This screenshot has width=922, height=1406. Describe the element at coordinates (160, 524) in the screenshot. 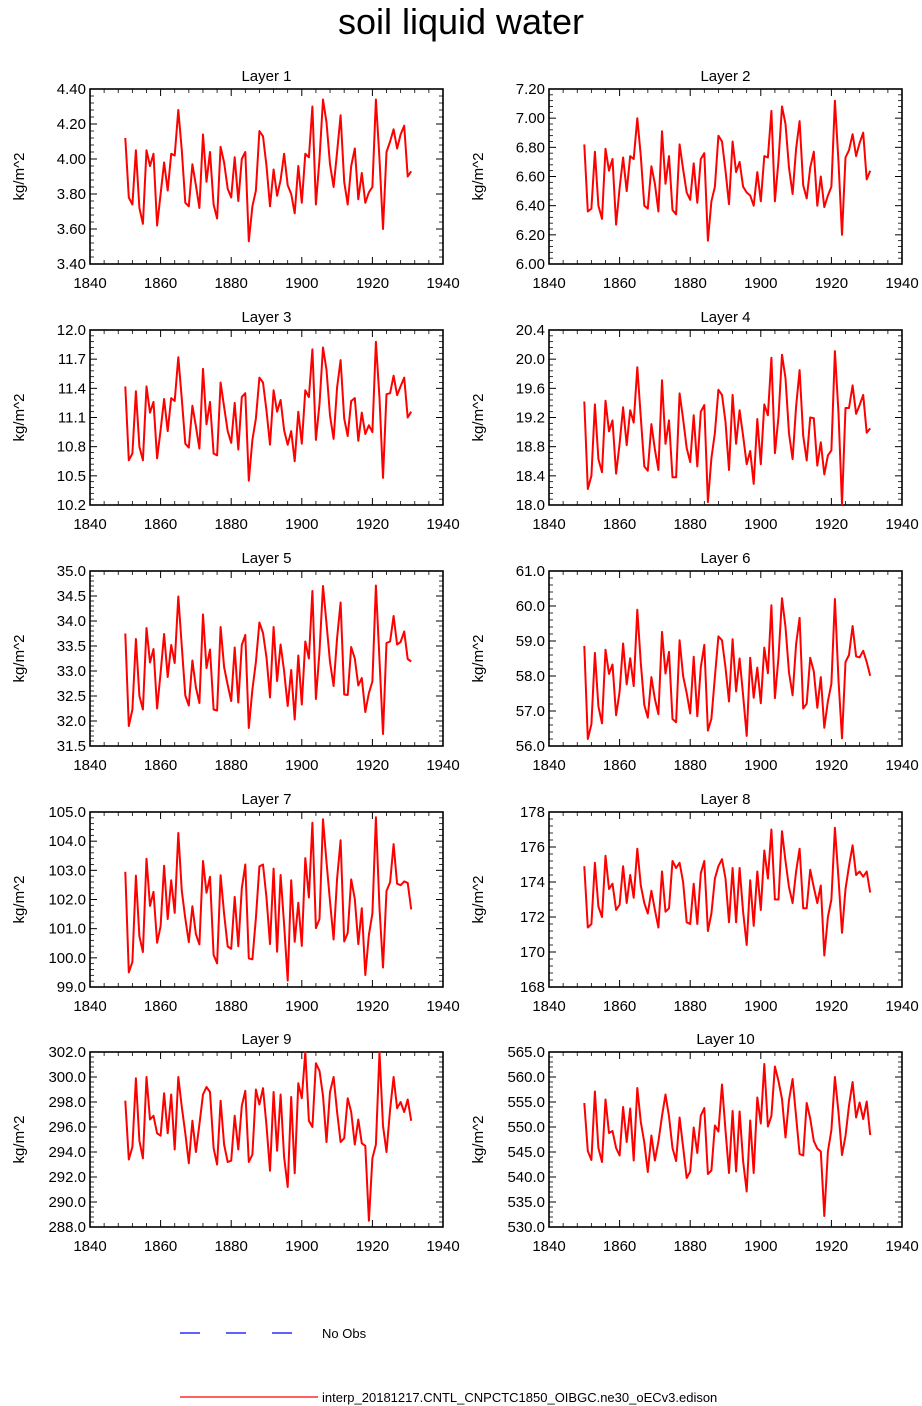

I see `x-tick-label-3-1860: 1860` at that location.